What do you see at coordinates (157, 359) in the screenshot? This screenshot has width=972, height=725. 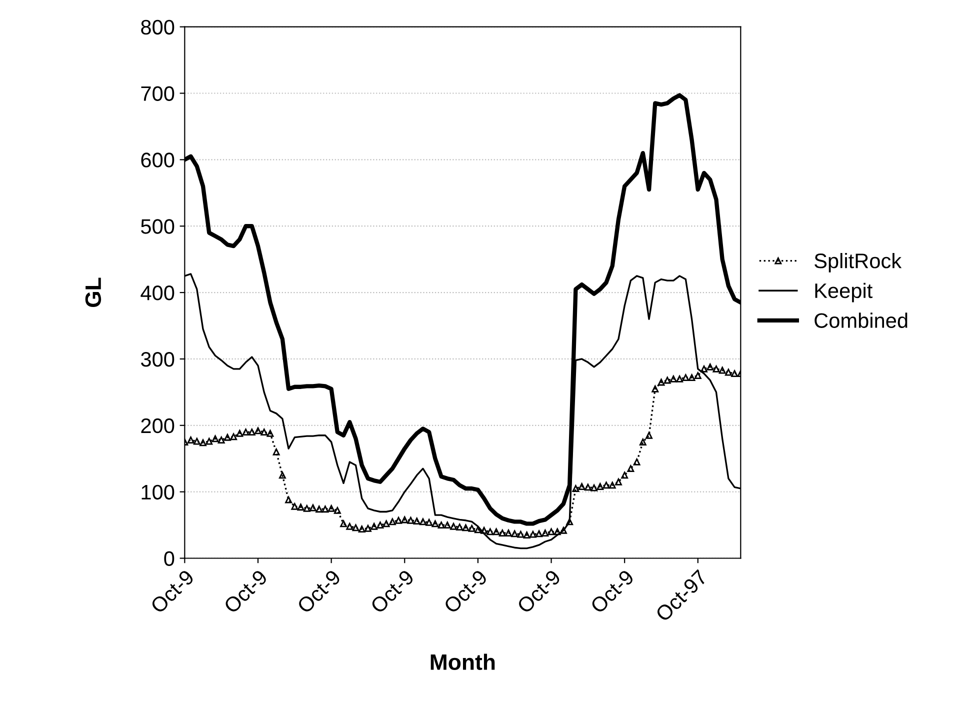 I see `y-tick-label: 300` at bounding box center [157, 359].